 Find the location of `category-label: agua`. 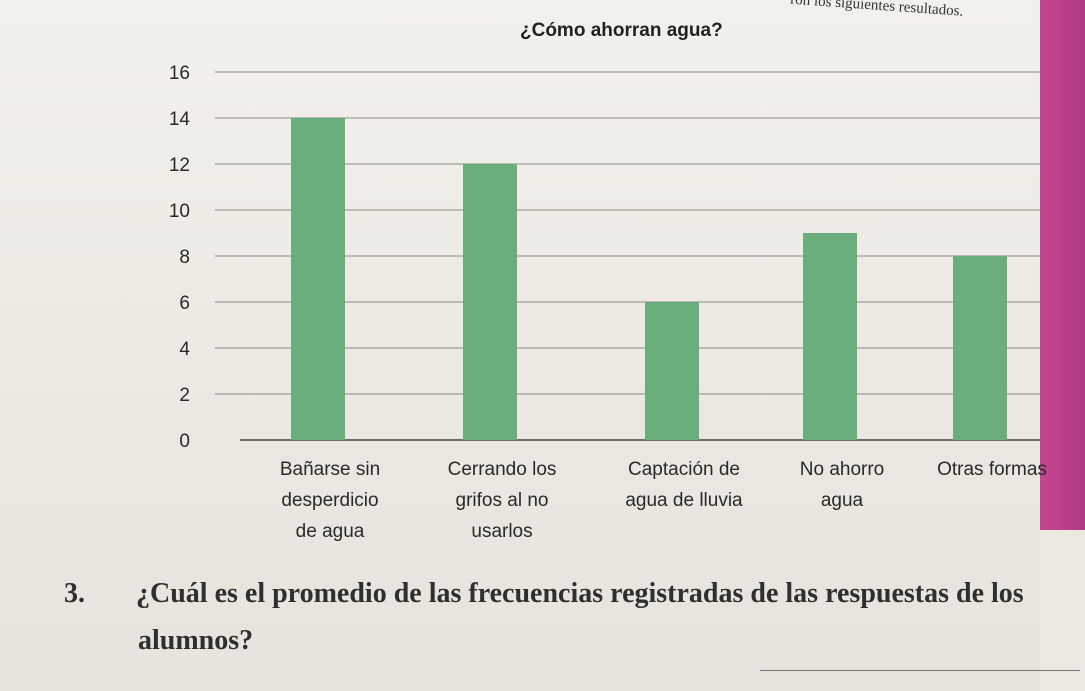

category-label: agua is located at coordinates (842, 500).